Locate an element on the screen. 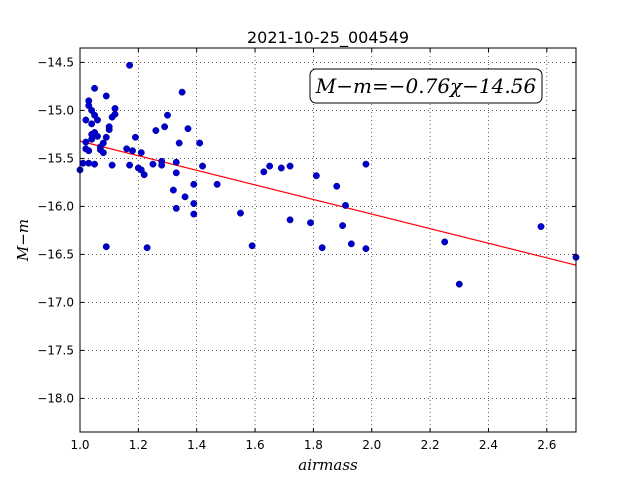  x-tick-label: 2.6 is located at coordinates (546, 445).